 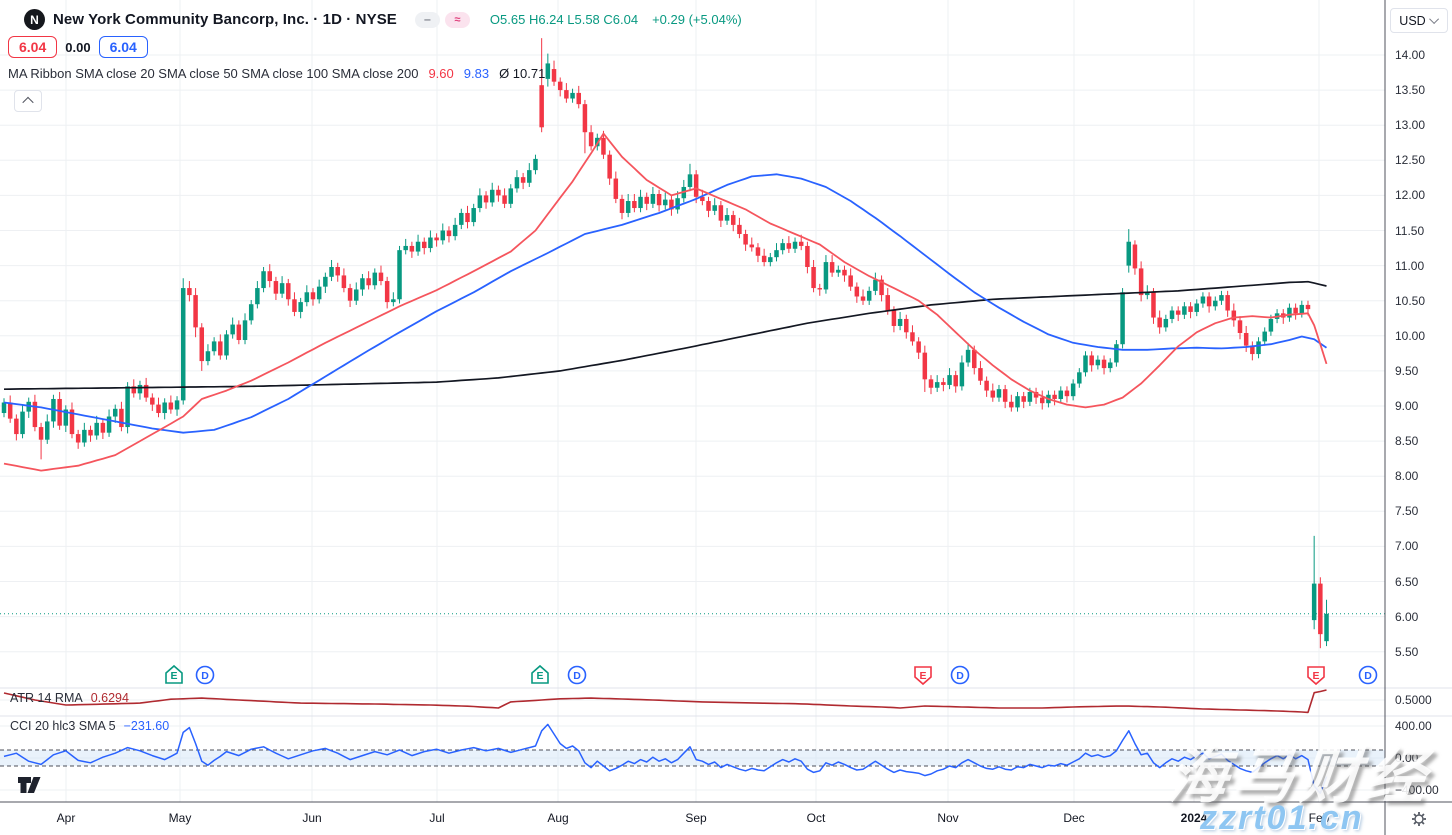 I want to click on atr-pane-legend: ATR 14 RMA 0.6294, so click(x=69, y=698).